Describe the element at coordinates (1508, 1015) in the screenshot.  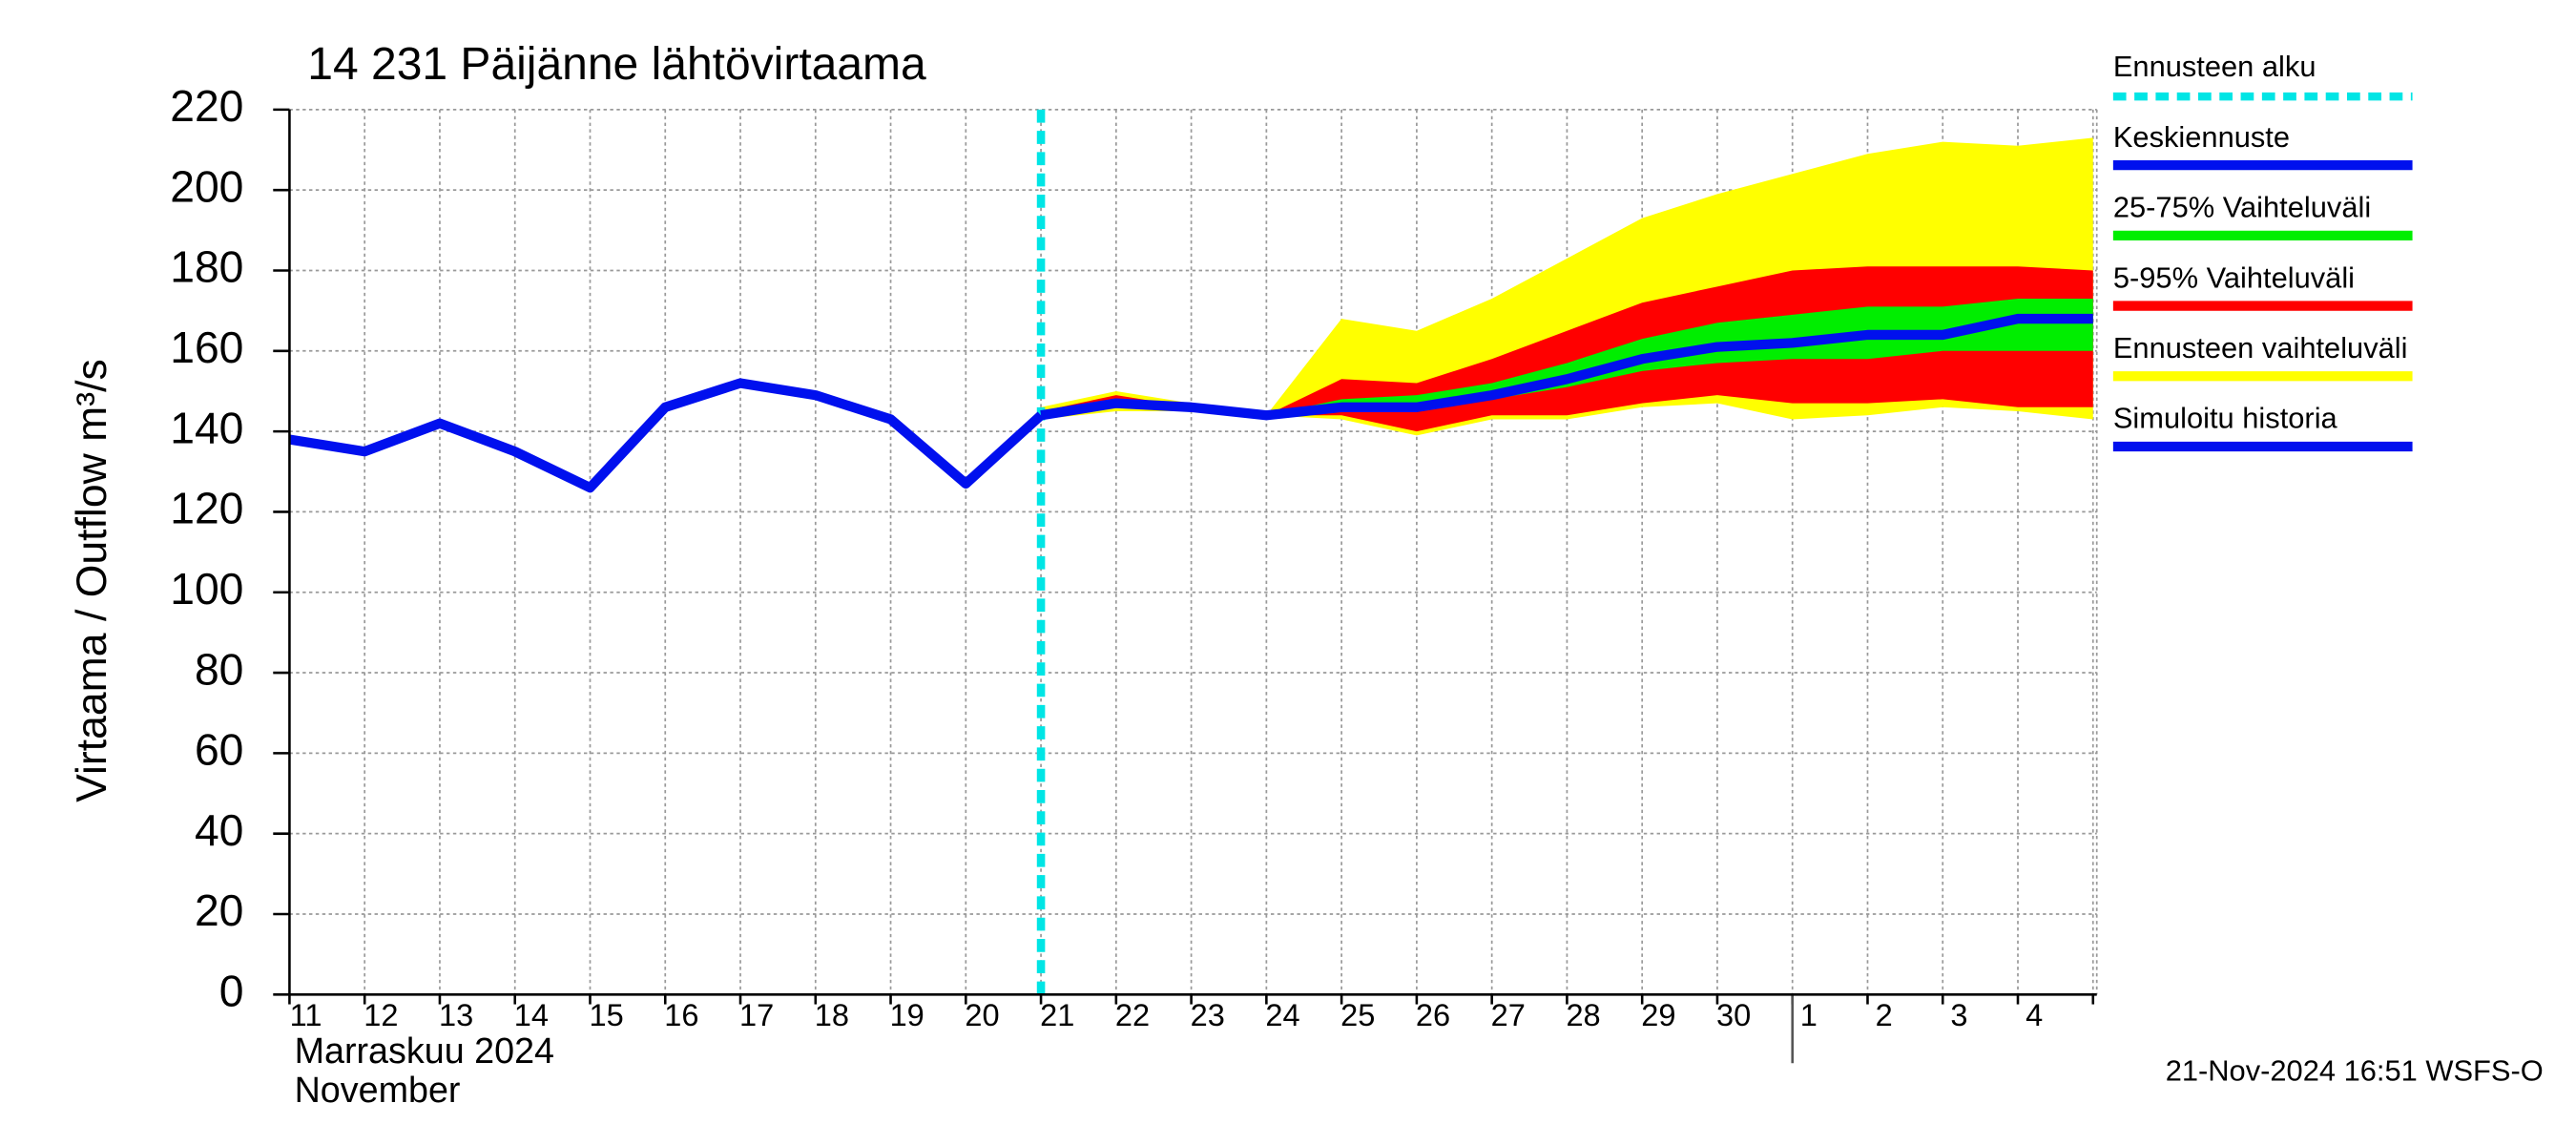
I see `x-tick-label: 27` at that location.